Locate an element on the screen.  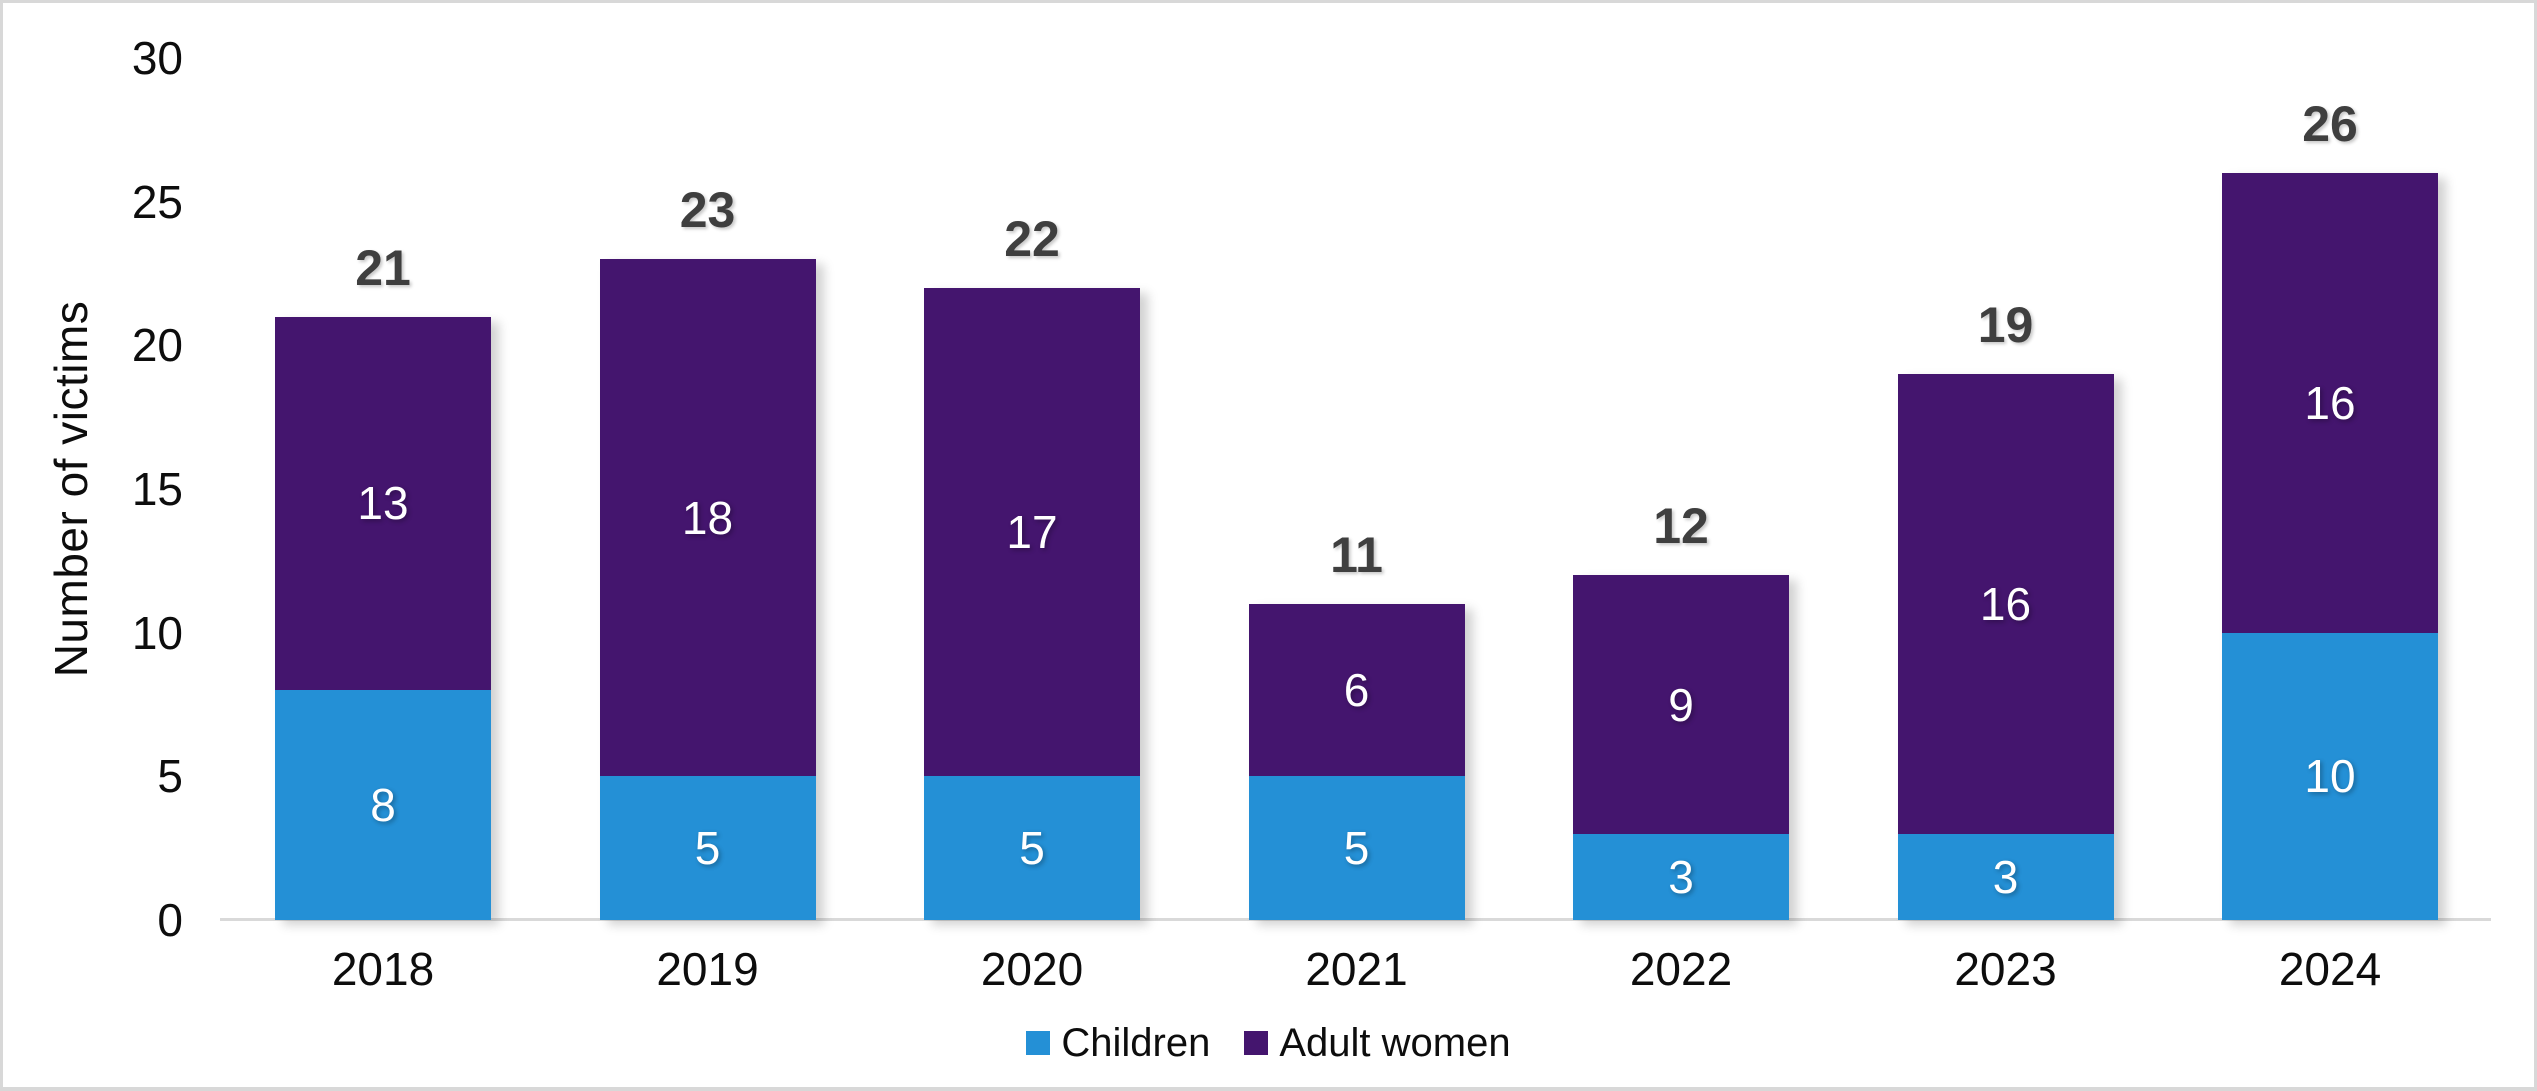
x-tick-label-2020: 2020 is located at coordinates (1032, 969).